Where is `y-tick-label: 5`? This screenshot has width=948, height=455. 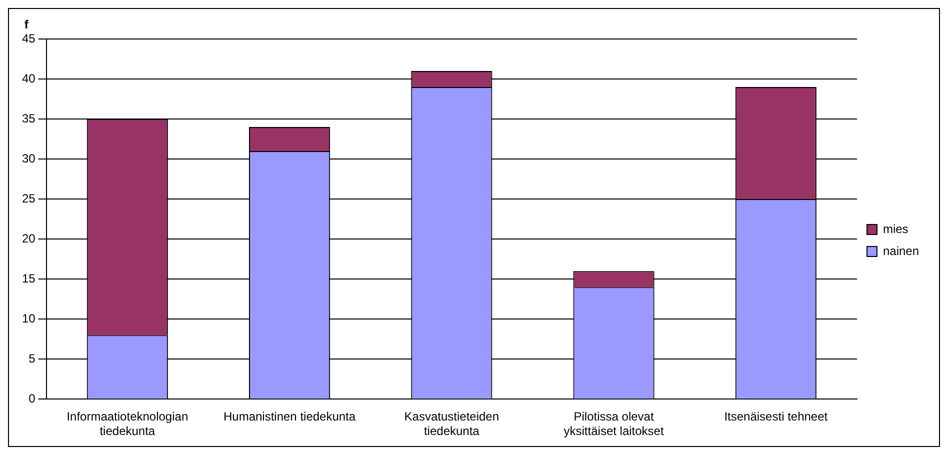 y-tick-label: 5 is located at coordinates (32, 358).